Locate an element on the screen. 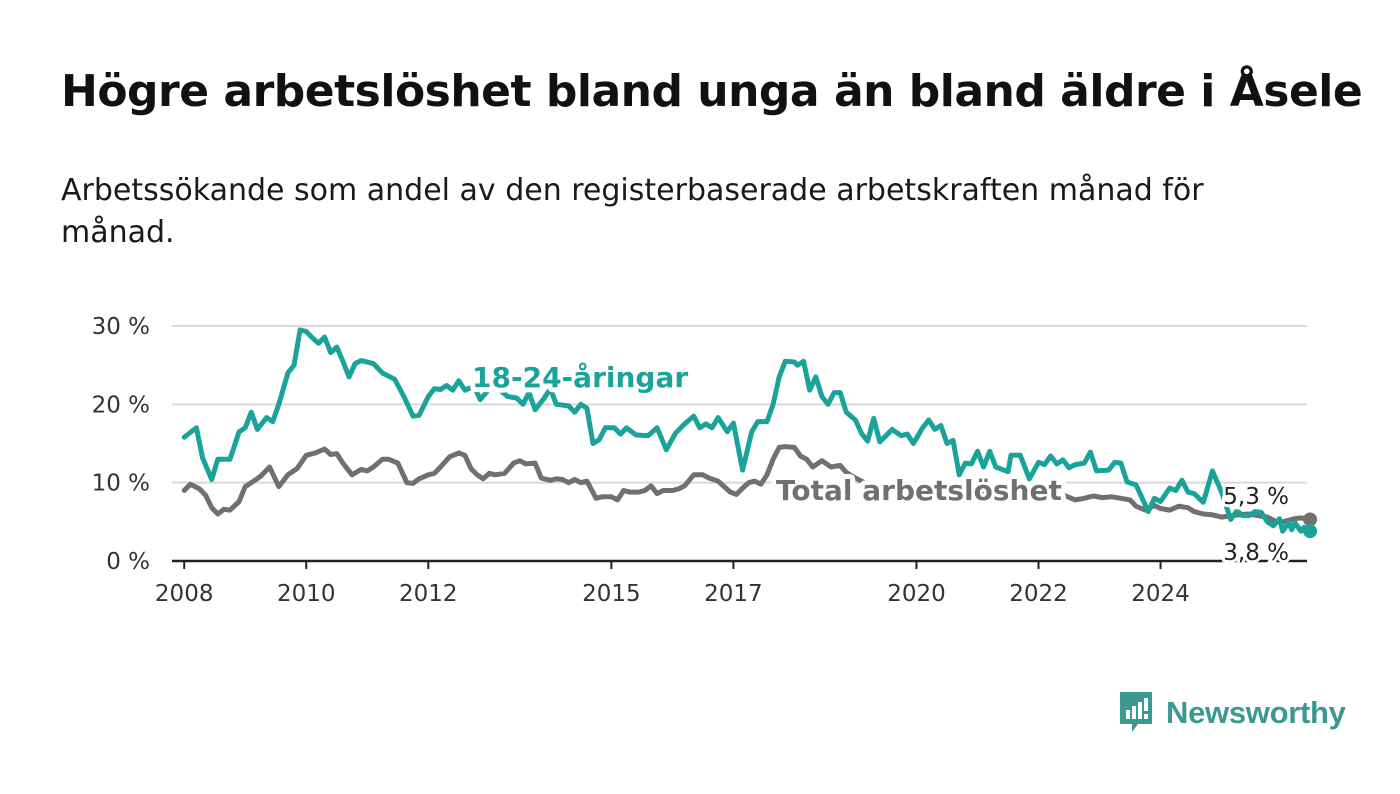 Image resolution: width=1400 pixels, height=794 pixels. newsworthy-logo: Newsworthy is located at coordinates (1232, 713).